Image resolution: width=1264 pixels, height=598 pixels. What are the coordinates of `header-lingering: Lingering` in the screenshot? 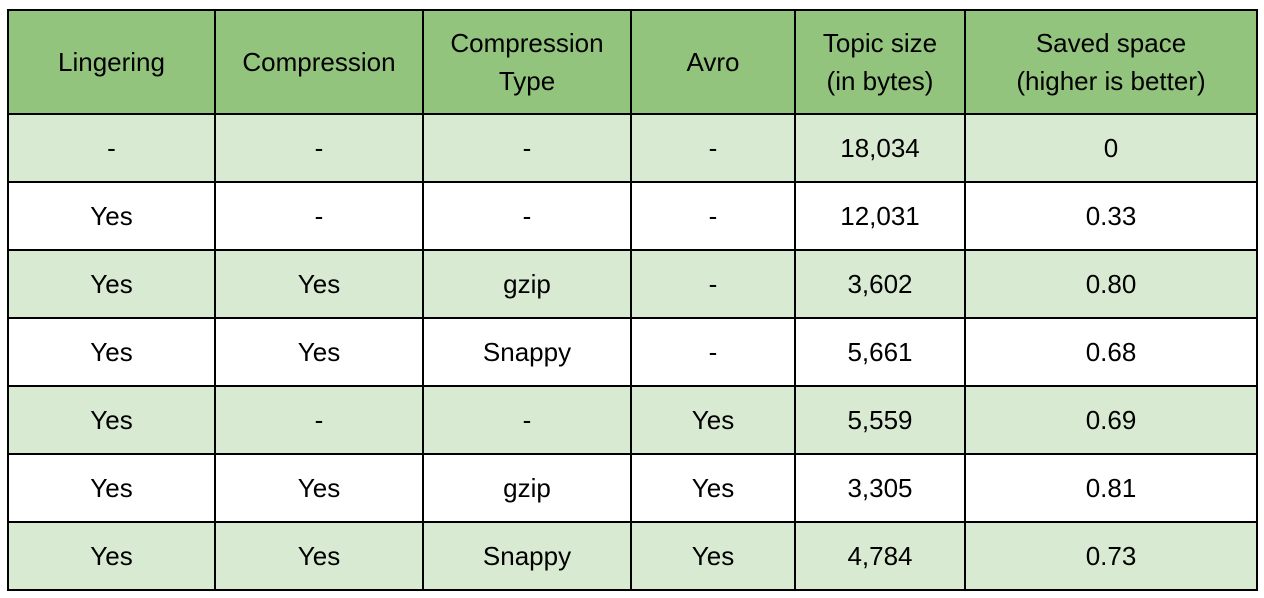 It's located at (111, 62).